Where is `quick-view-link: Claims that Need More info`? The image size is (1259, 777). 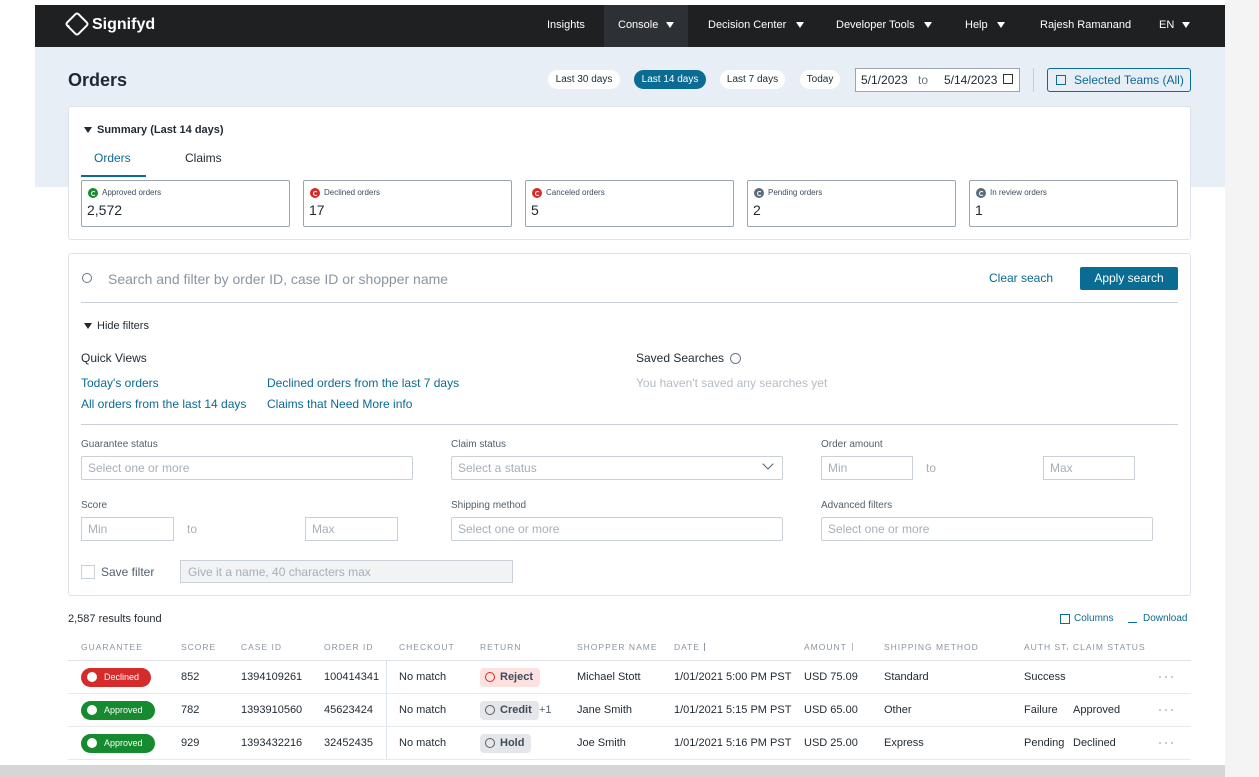 quick-view-link: Claims that Need More info is located at coordinates (340, 404).